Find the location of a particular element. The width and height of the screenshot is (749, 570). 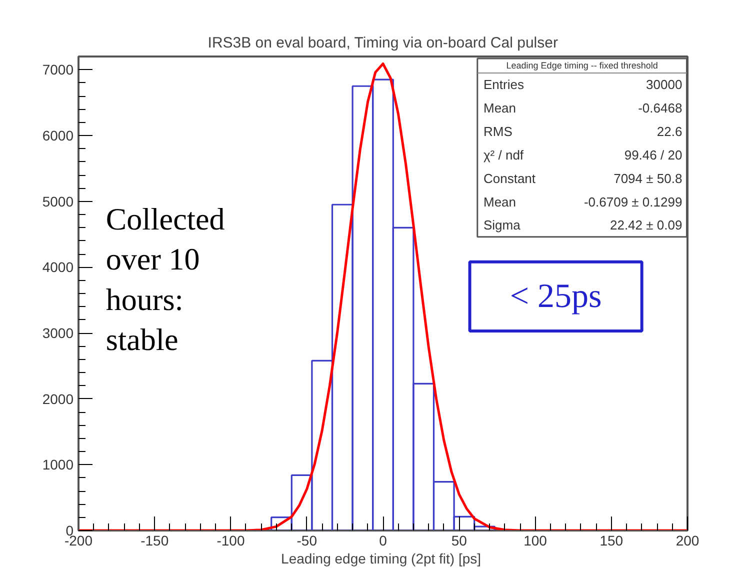

annotation: < 25ps is located at coordinates (556, 296).